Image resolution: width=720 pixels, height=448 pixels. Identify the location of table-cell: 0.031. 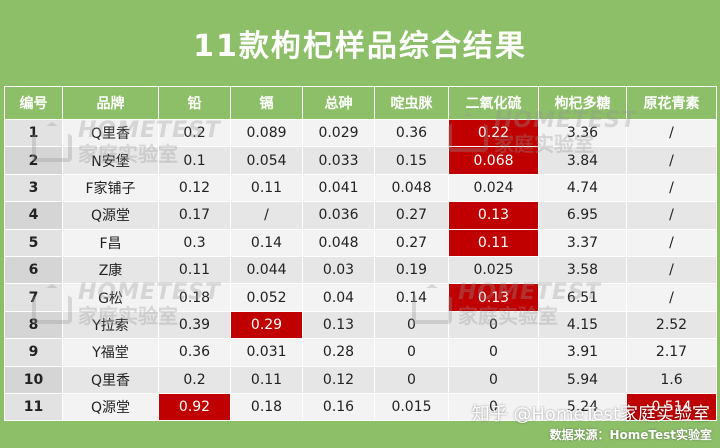
(266, 352).